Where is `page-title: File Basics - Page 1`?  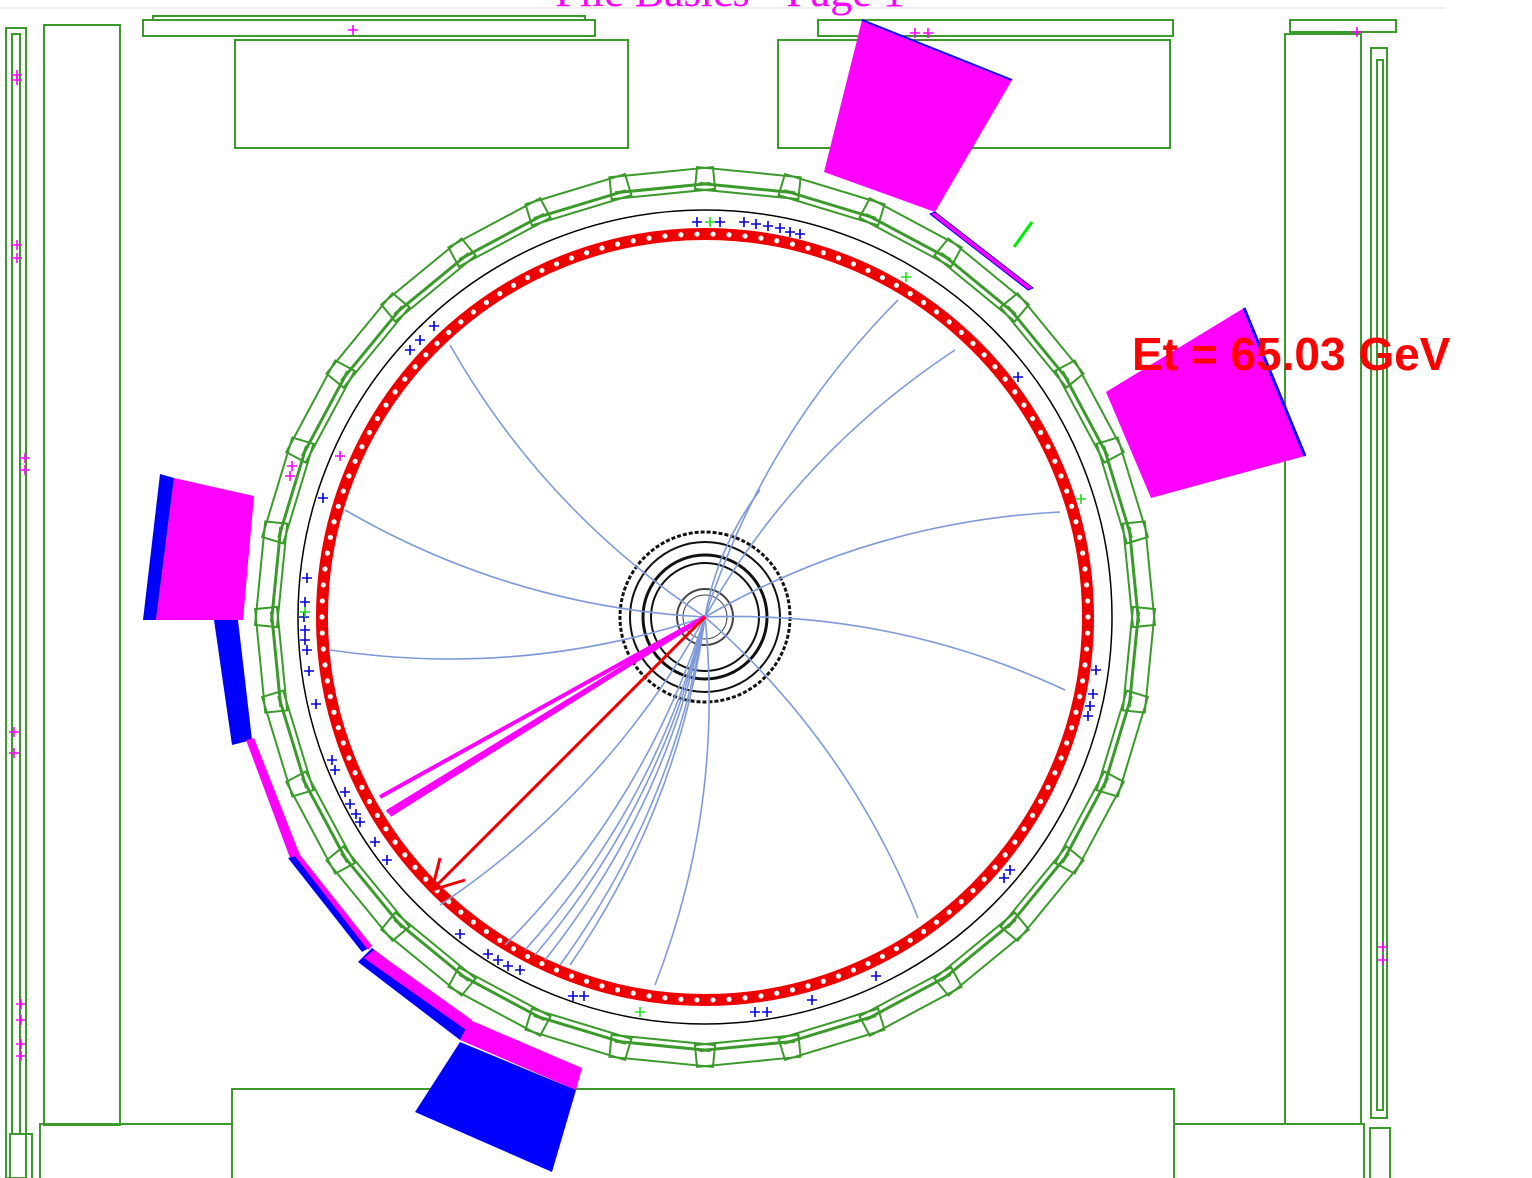
page-title: File Basics - Page 1 is located at coordinates (730, 8).